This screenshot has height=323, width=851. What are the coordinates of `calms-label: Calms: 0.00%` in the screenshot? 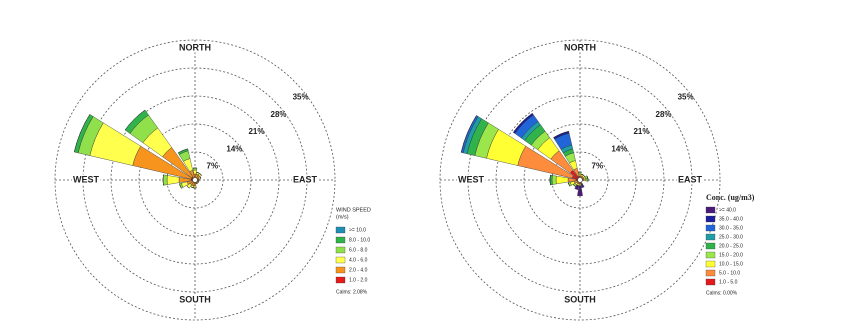 It's located at (722, 293).